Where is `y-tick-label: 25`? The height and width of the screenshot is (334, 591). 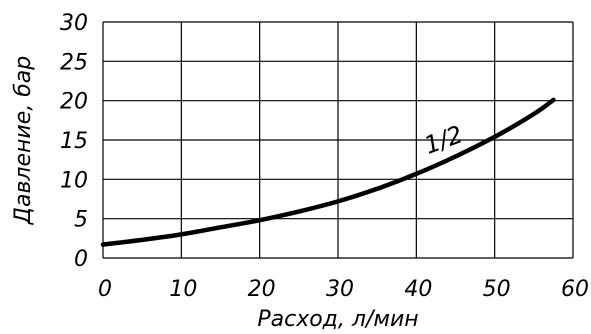
y-tick-label: 25 is located at coordinates (74, 62).